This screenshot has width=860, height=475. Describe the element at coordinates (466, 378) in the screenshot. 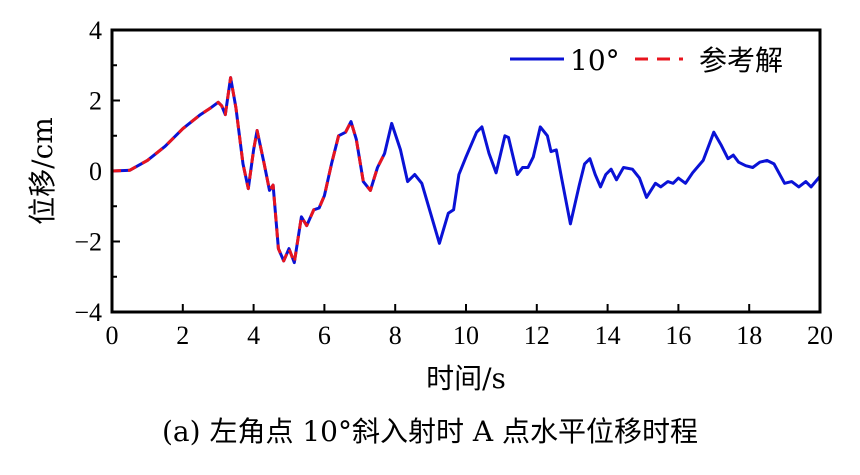

I see `x-axis-label: 时间/s` at that location.